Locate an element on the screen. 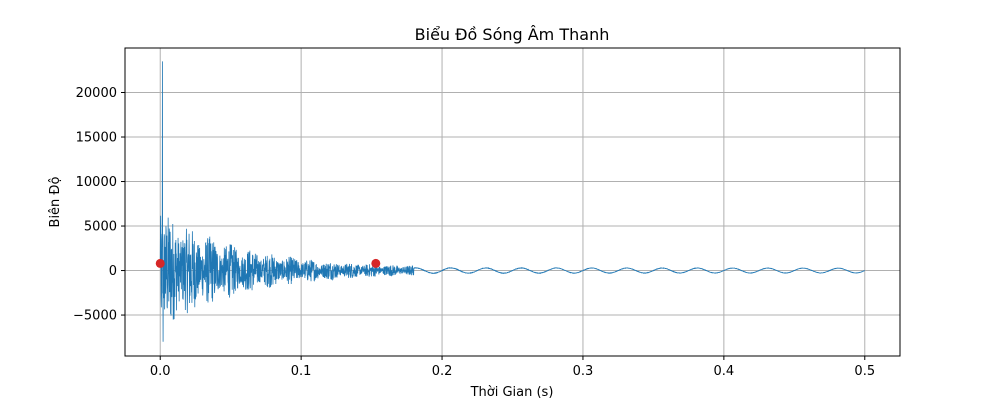 The height and width of the screenshot is (400, 1000). x-tick-label: 0.0 is located at coordinates (160, 371).